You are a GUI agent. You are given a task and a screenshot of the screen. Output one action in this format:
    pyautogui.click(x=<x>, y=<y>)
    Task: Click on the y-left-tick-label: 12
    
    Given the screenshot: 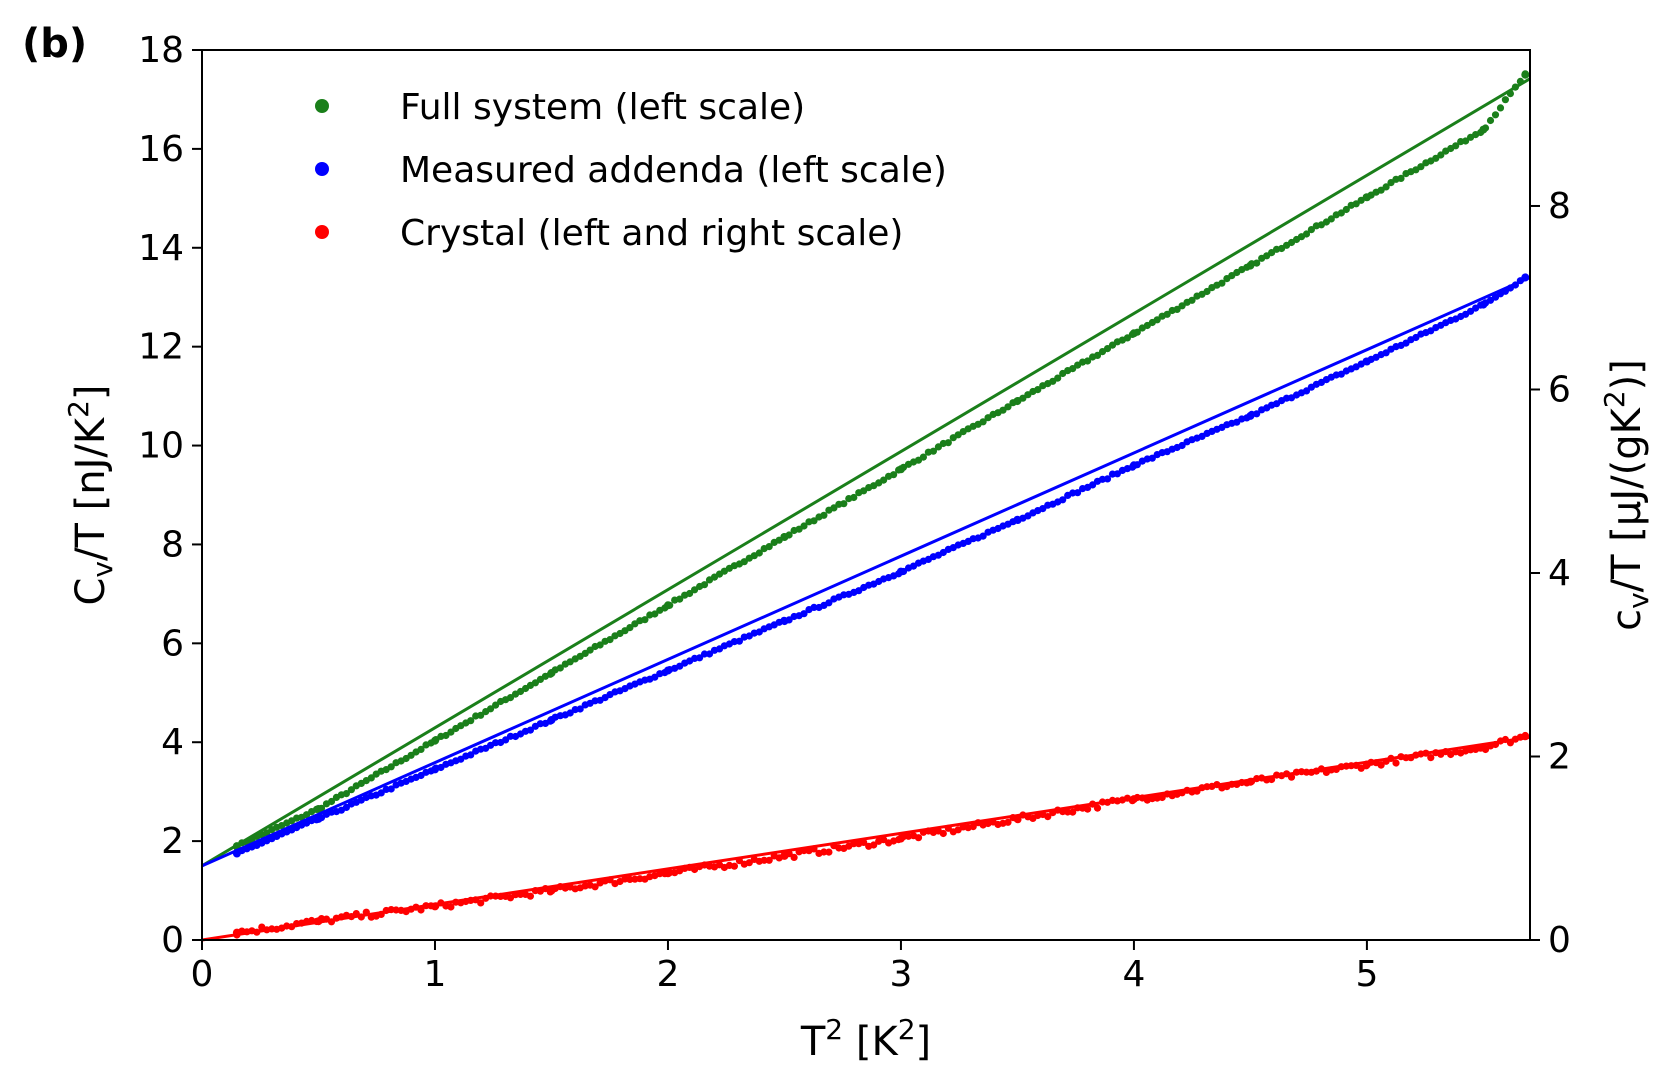 What is the action you would take?
    pyautogui.click(x=161, y=347)
    